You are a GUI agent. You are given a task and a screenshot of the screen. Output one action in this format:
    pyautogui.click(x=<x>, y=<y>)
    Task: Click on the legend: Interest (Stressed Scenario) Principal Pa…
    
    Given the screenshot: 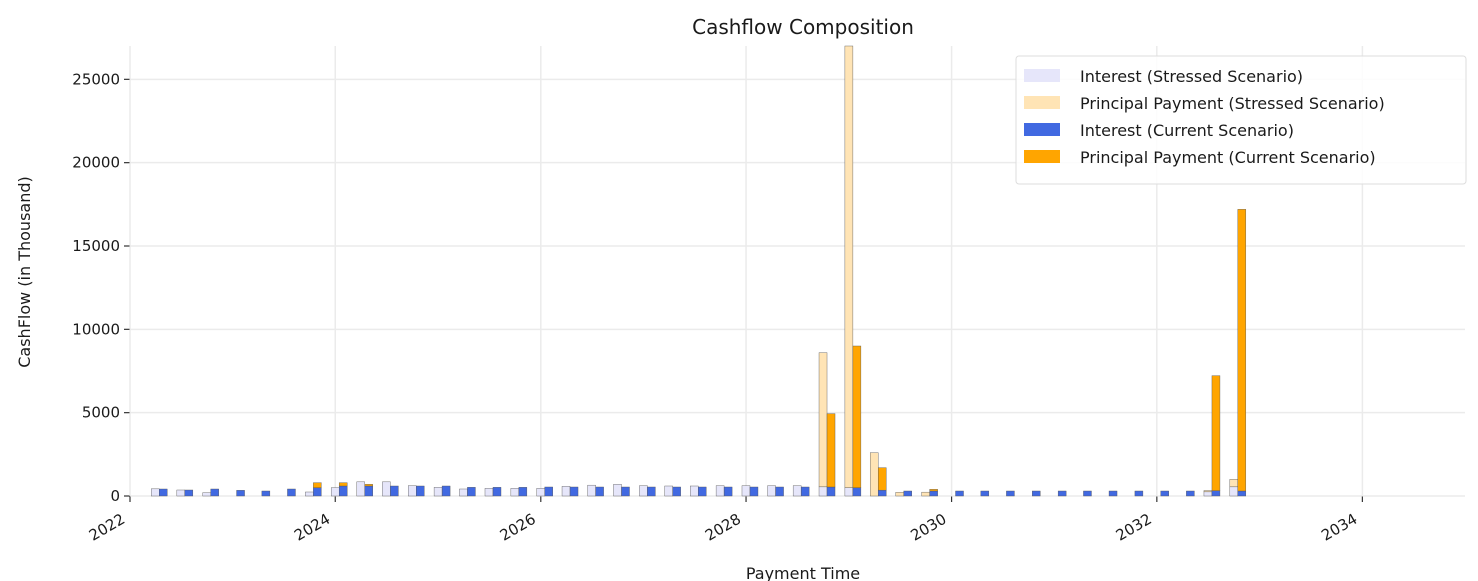 What is the action you would take?
    pyautogui.click(x=1241, y=120)
    